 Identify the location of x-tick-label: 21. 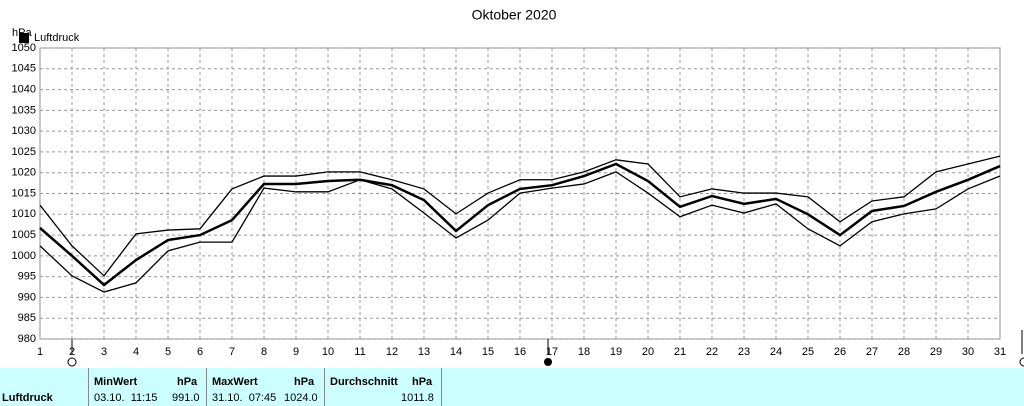
(680, 352).